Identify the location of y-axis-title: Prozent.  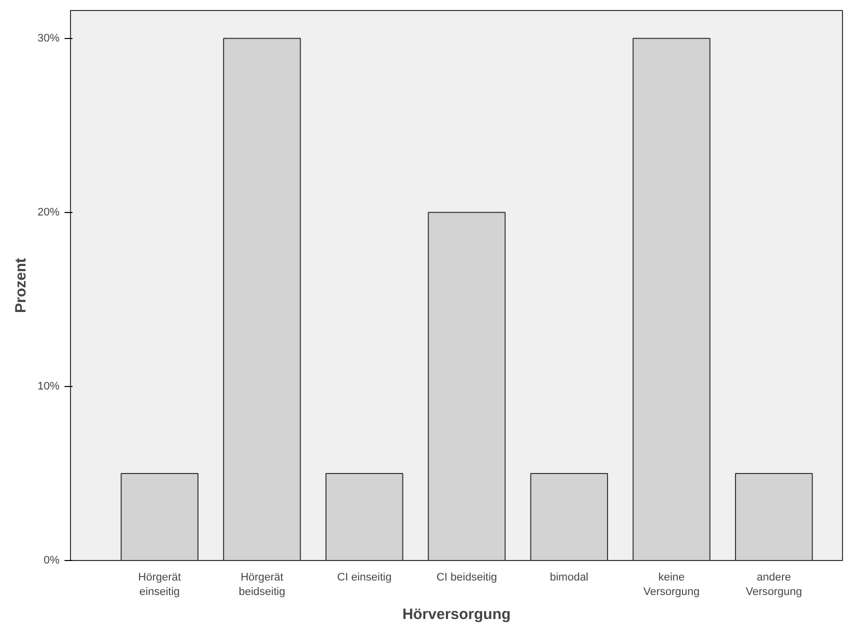
(21, 285).